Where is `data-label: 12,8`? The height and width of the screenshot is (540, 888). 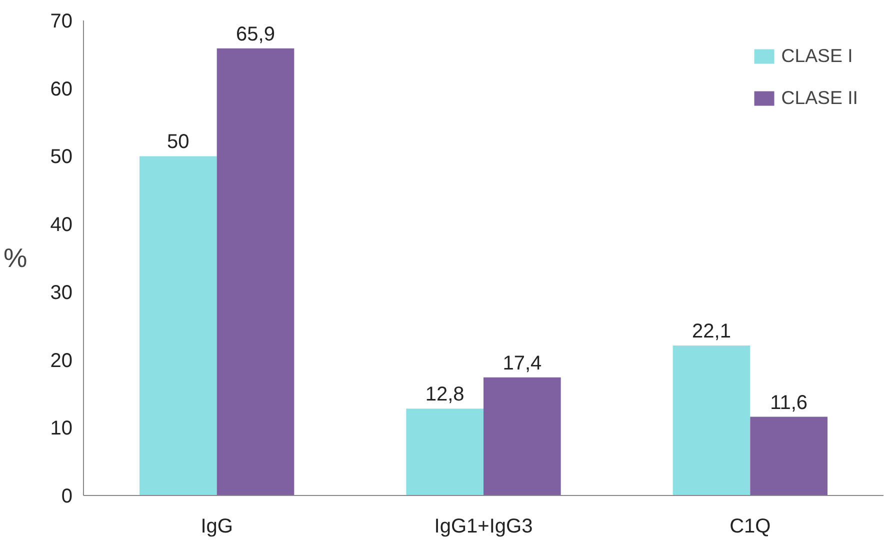
data-label: 12,8 is located at coordinates (444, 395).